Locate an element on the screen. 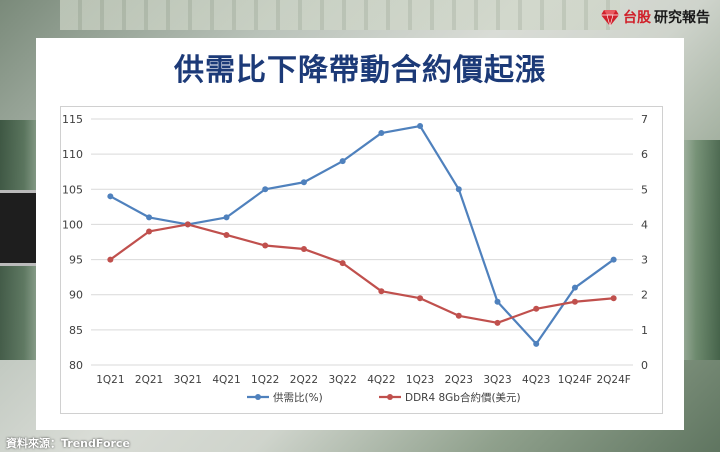  x-tick-label: 4Q23 is located at coordinates (536, 380).